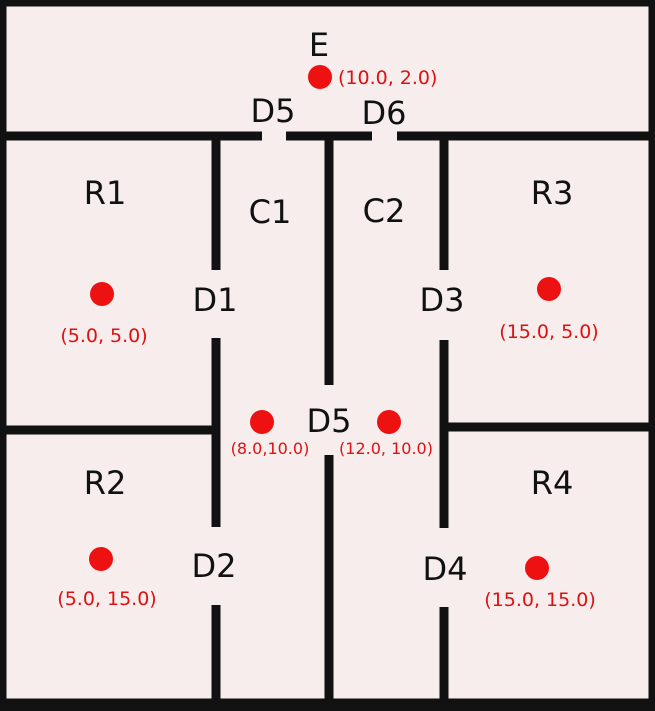  I want to click on r2-point, so click(101, 559).